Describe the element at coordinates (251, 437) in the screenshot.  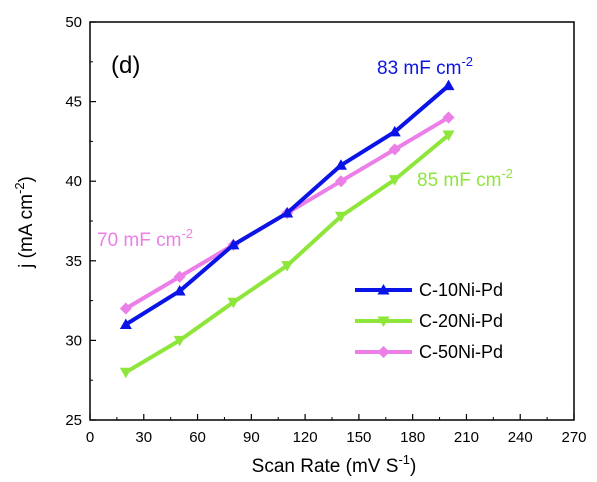
I see `x-tick-label: 90` at that location.